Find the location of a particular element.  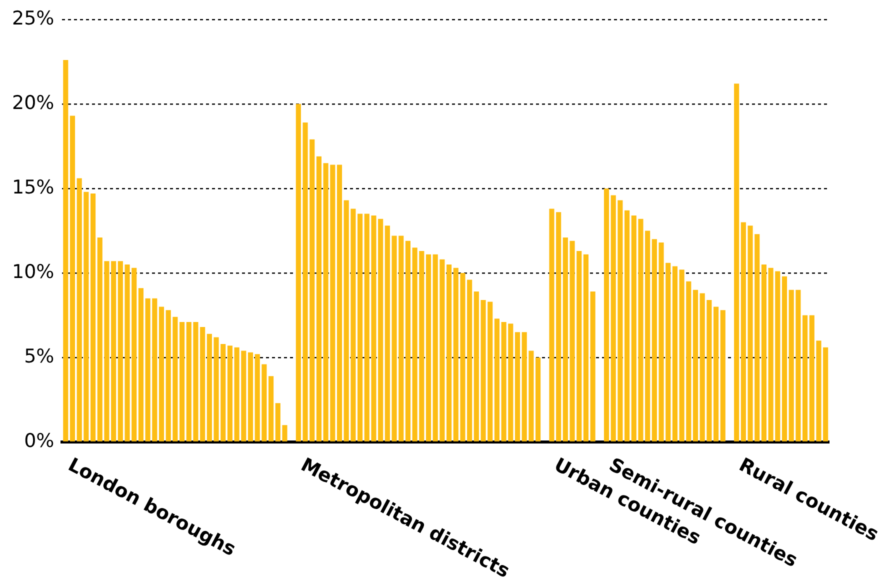

y-tick-label: 25% is located at coordinates (33, 18).